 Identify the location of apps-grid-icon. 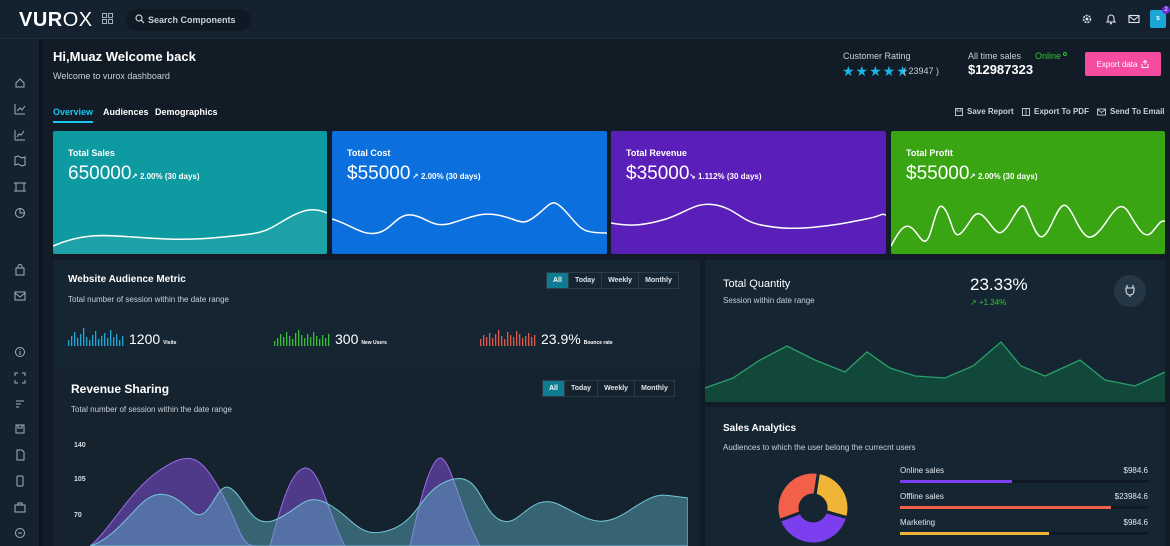
(107, 18).